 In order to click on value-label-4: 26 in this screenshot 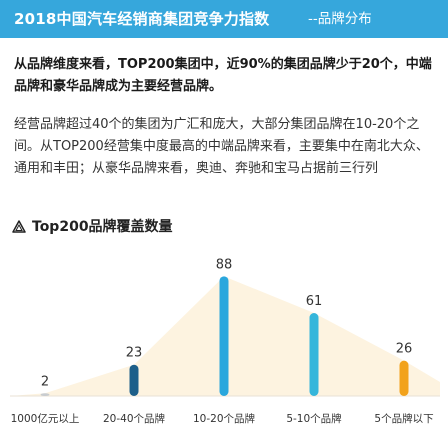, I will do `click(404, 349)`.